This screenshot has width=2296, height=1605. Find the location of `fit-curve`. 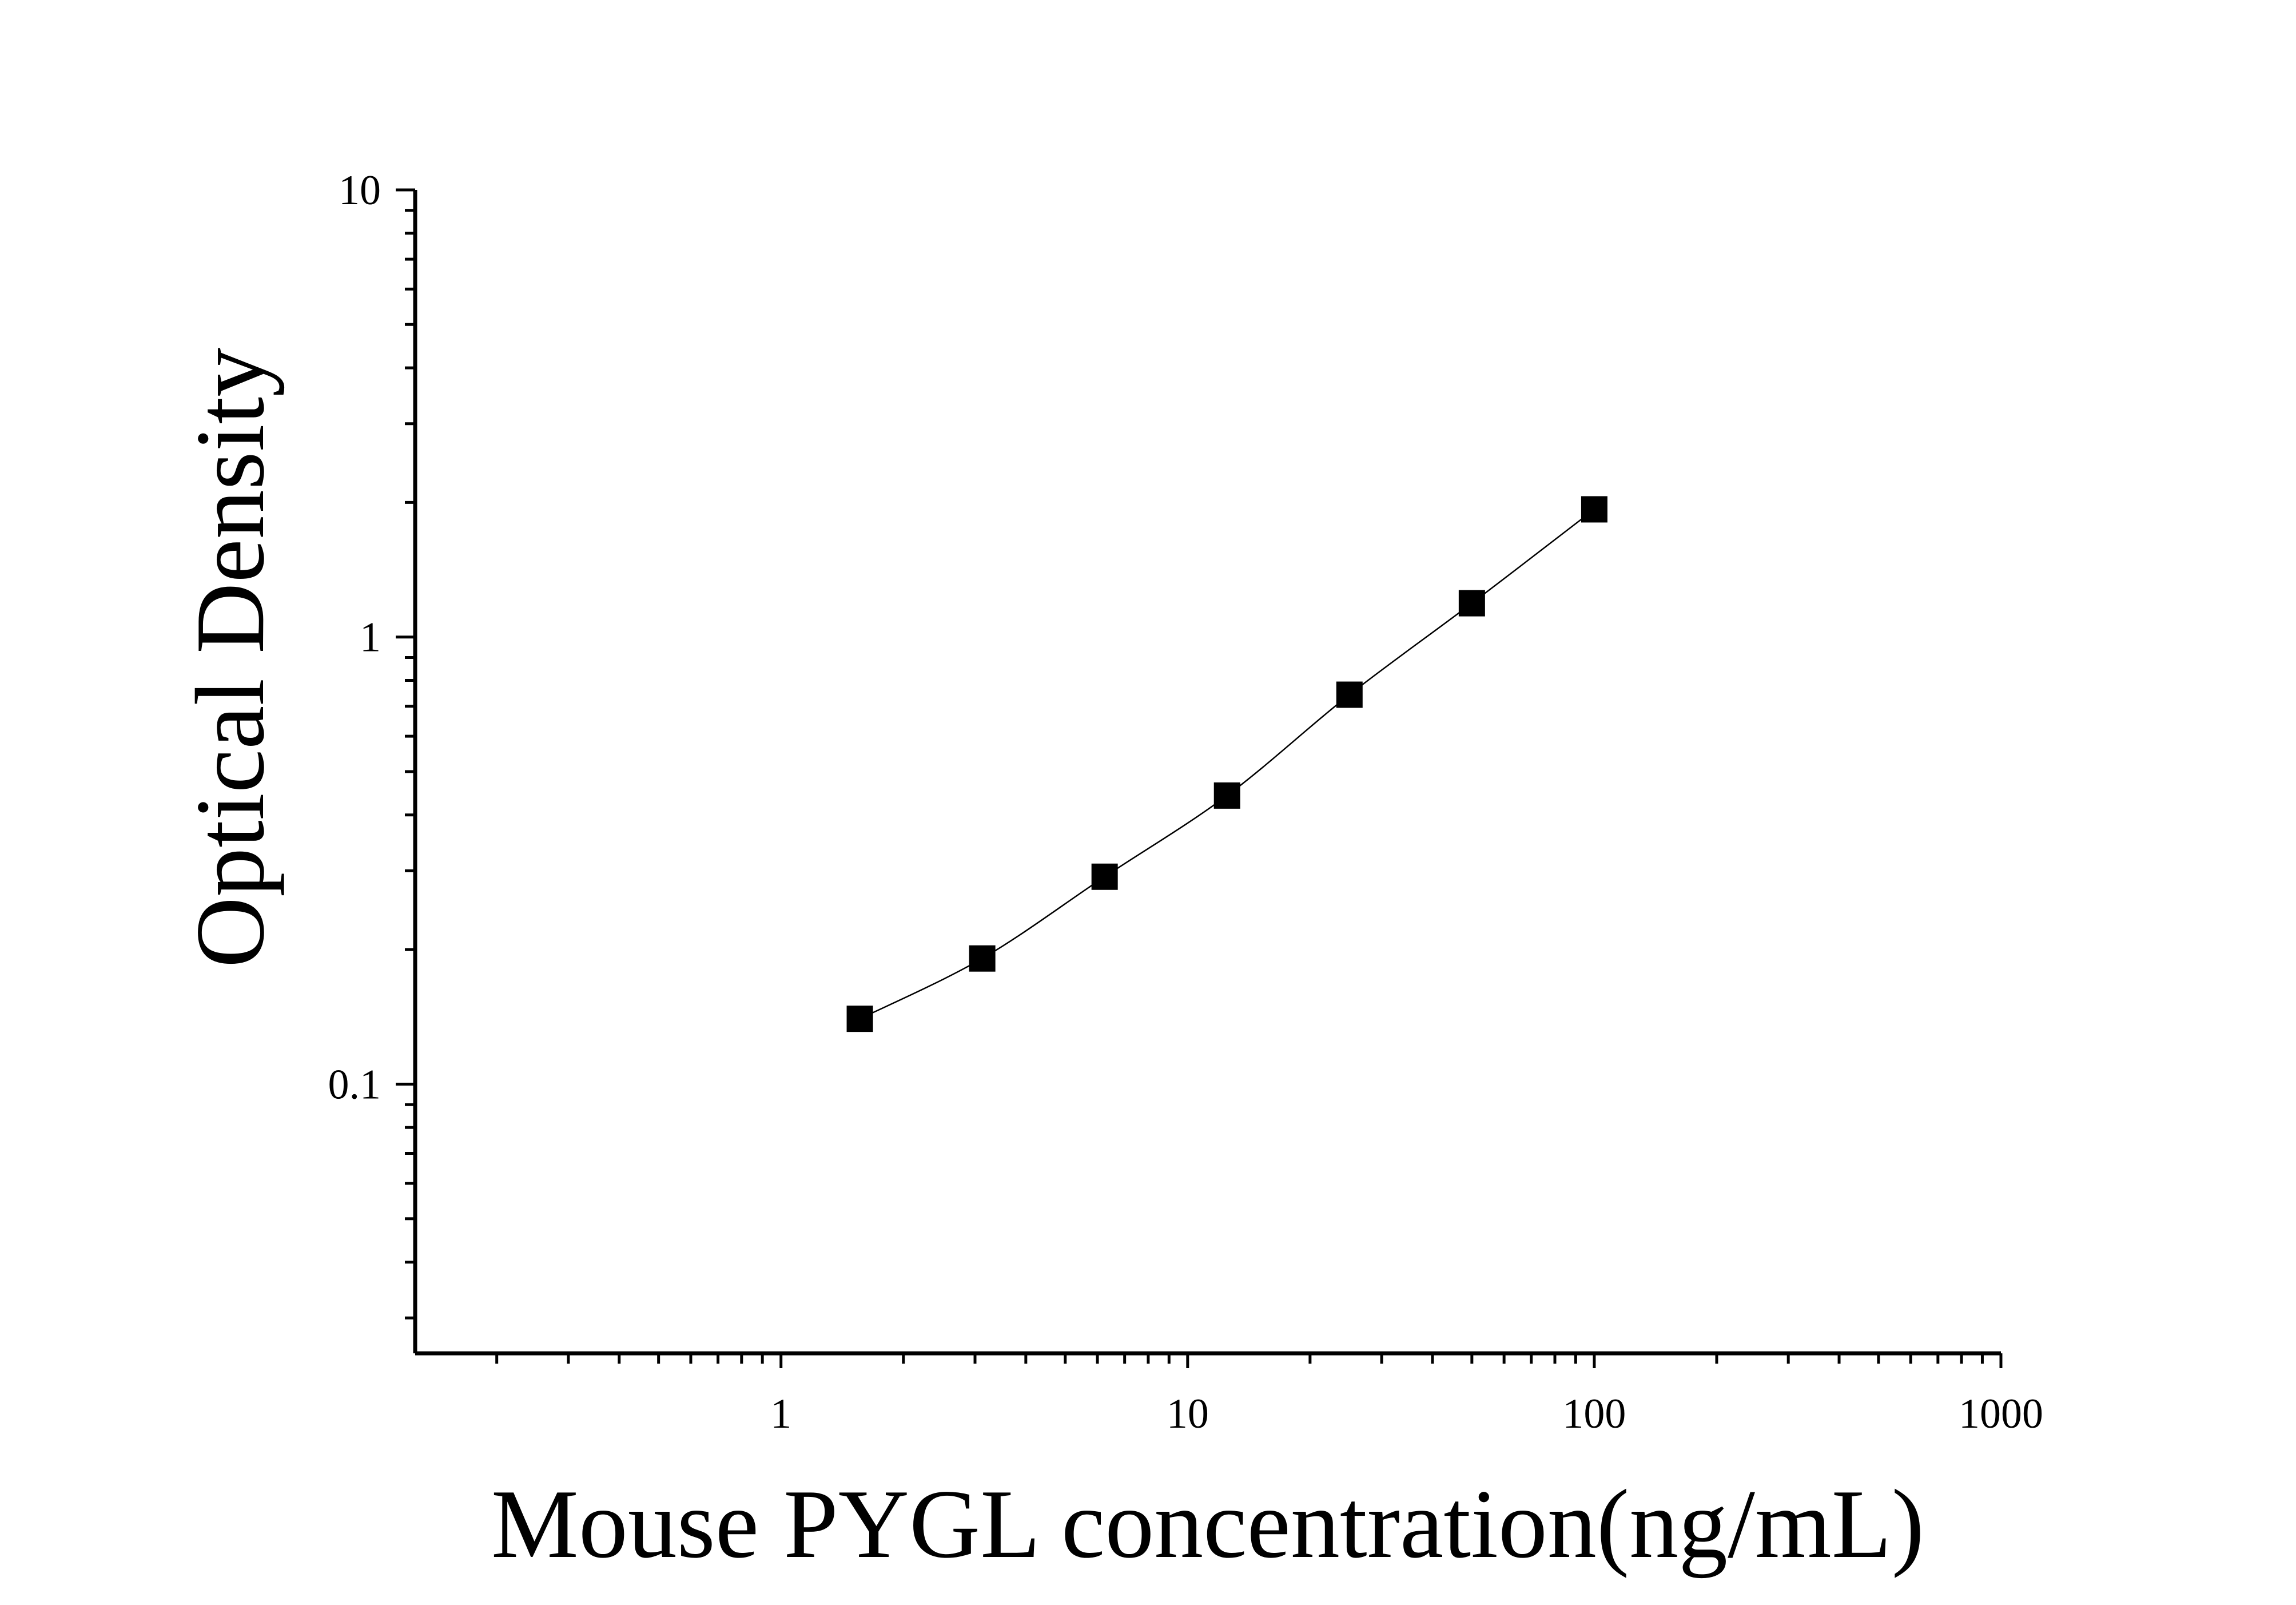

fit-curve is located at coordinates (1227, 764).